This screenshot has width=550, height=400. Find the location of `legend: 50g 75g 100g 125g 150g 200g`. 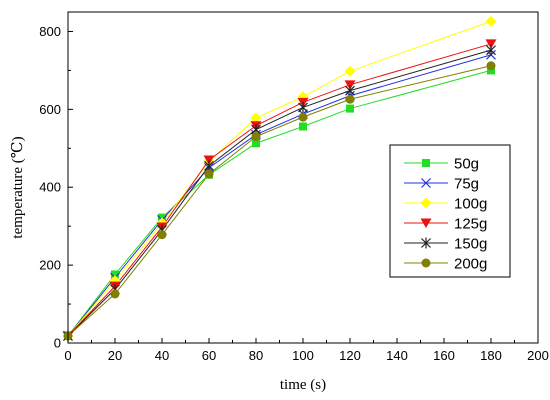

legend: 50g 75g 100g 125g 150g 200g is located at coordinates (450, 211).